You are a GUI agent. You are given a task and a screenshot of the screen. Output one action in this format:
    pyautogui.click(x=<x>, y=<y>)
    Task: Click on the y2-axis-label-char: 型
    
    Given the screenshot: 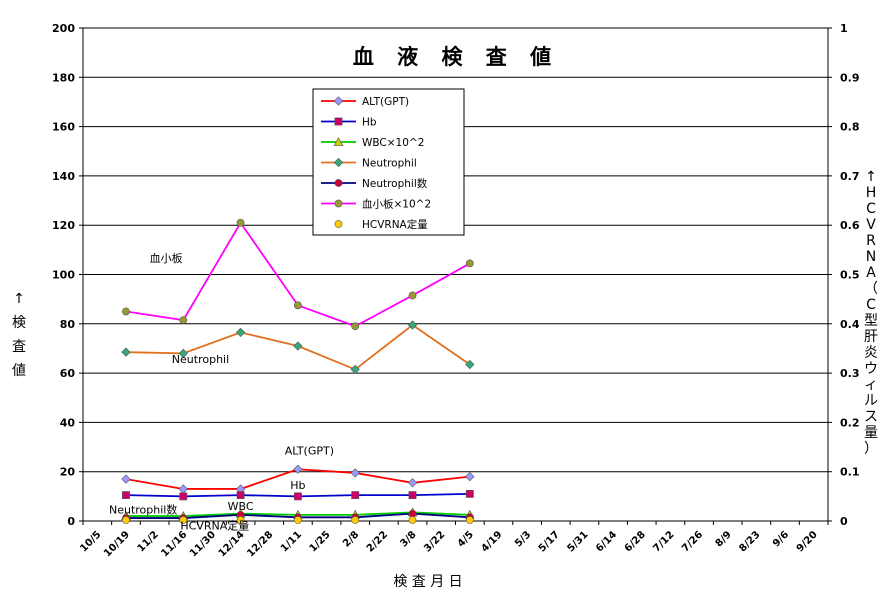 What is the action you would take?
    pyautogui.click(x=871, y=321)
    